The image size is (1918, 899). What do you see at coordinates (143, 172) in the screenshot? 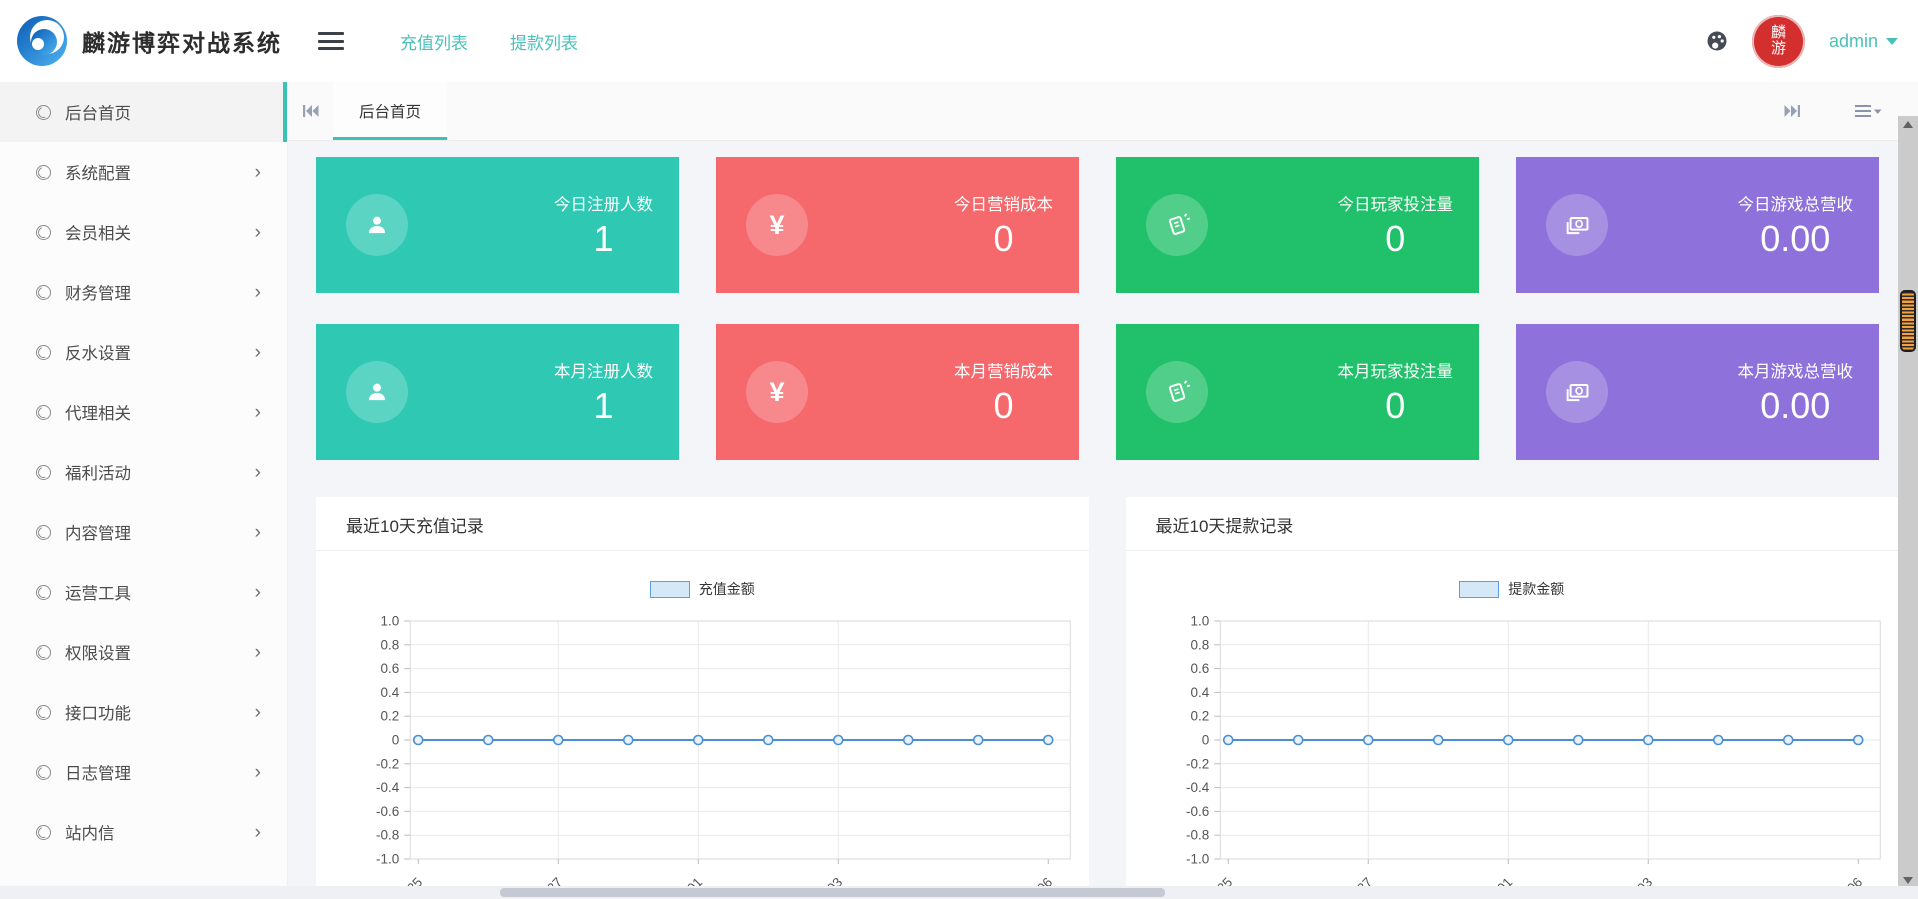
I see `sidebar-item-system-config: 系统配置` at bounding box center [143, 172].